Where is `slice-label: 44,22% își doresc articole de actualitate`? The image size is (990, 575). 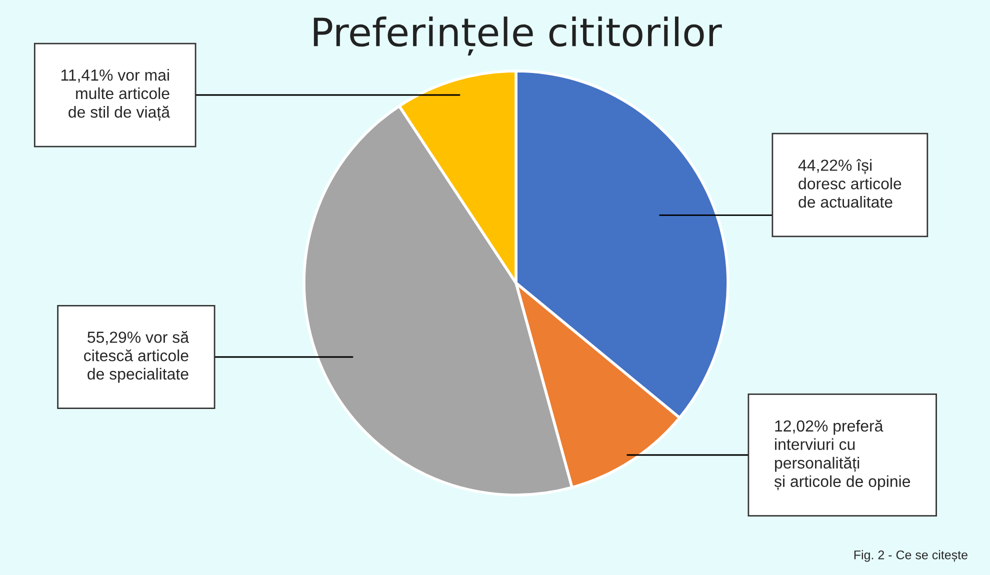 slice-label: 44,22% își doresc articole de actualitate is located at coordinates (850, 183).